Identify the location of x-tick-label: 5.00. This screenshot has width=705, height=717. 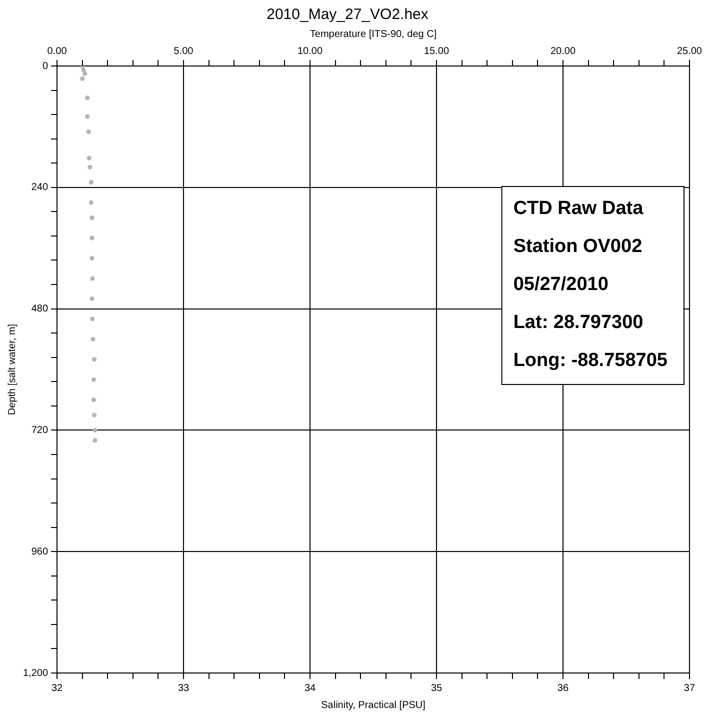
(184, 51).